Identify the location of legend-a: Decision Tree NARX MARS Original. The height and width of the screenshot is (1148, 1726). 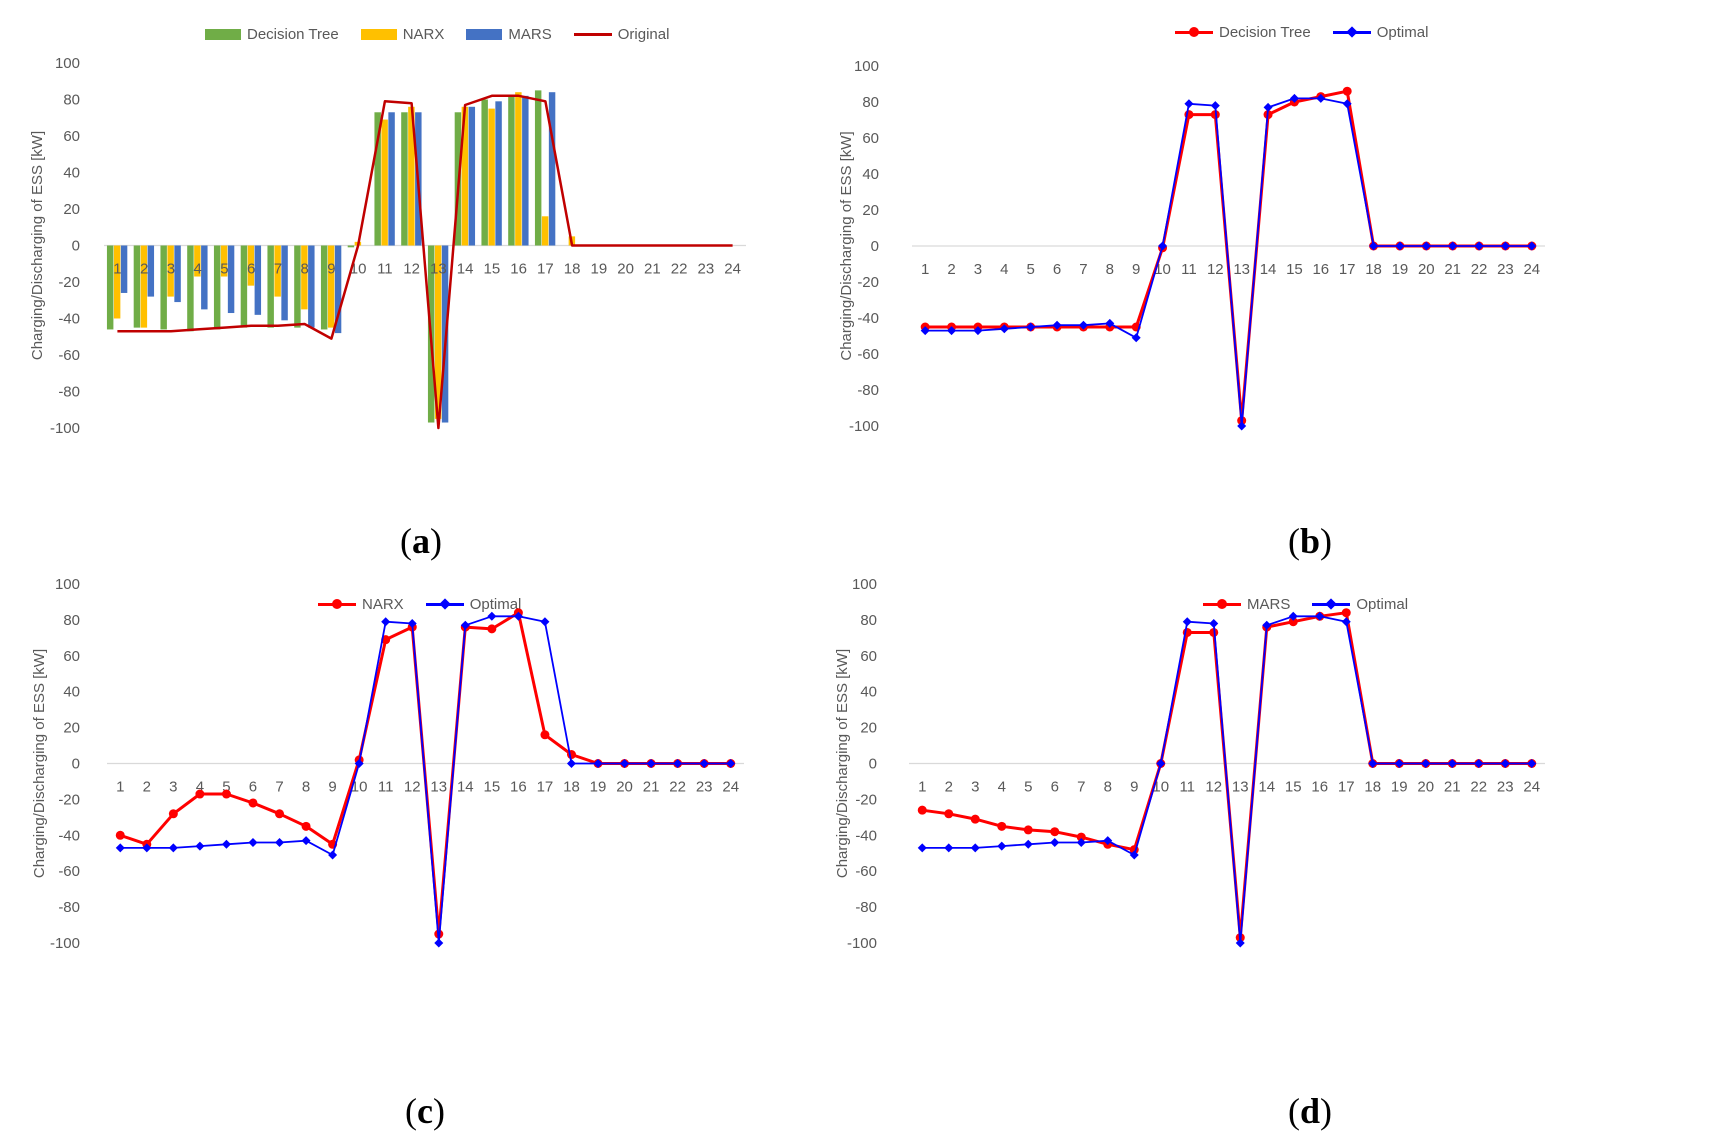
(437, 34).